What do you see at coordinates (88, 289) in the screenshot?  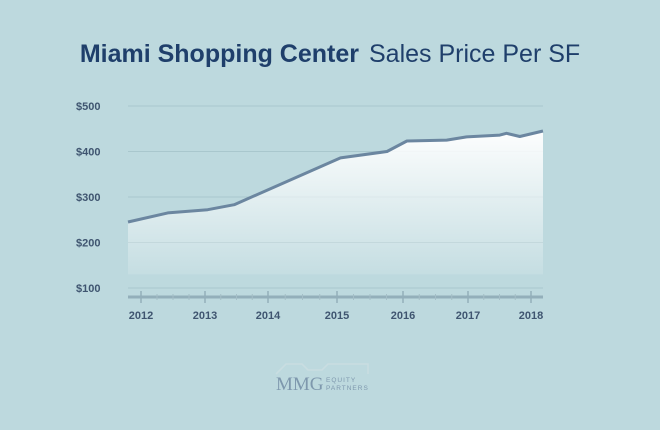 I see `y-tick-label: $100` at bounding box center [88, 289].